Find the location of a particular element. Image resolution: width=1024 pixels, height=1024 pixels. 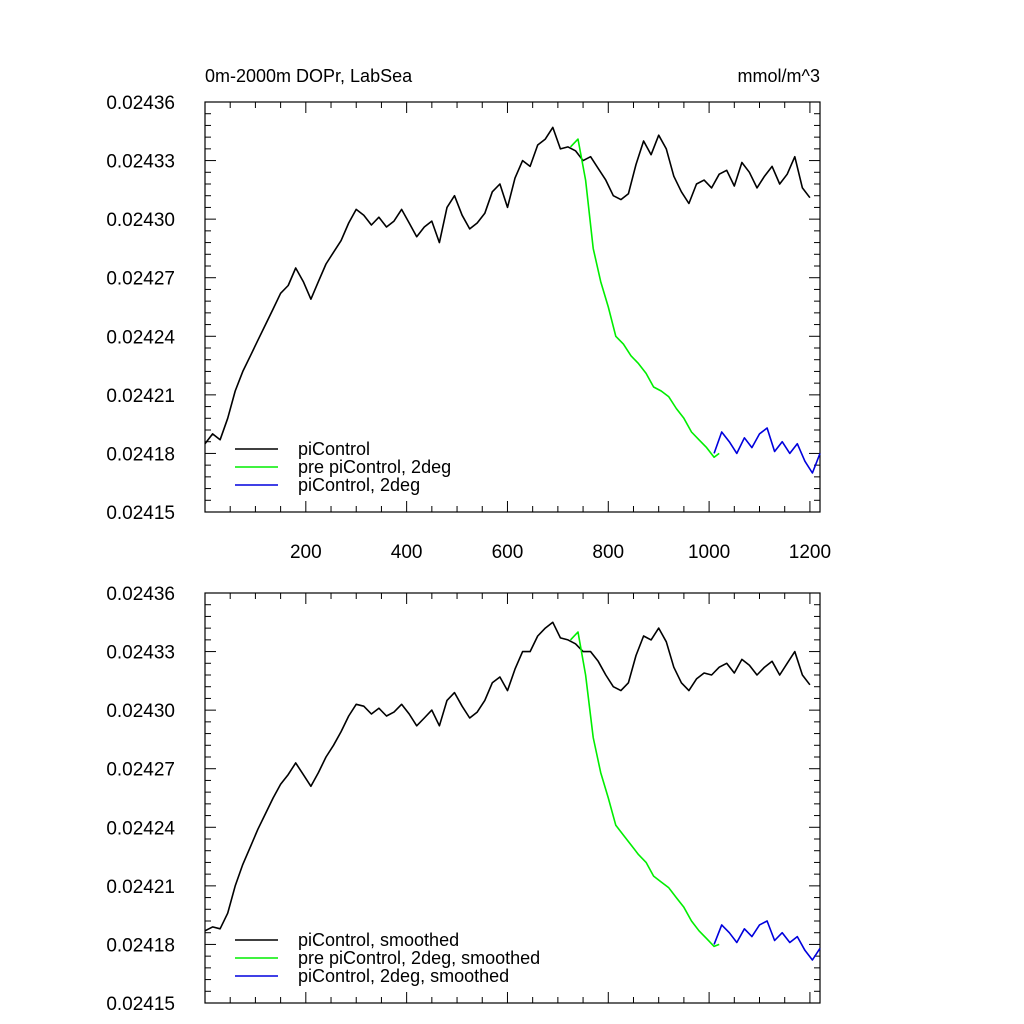

x-tick-label: 200 is located at coordinates (306, 552).